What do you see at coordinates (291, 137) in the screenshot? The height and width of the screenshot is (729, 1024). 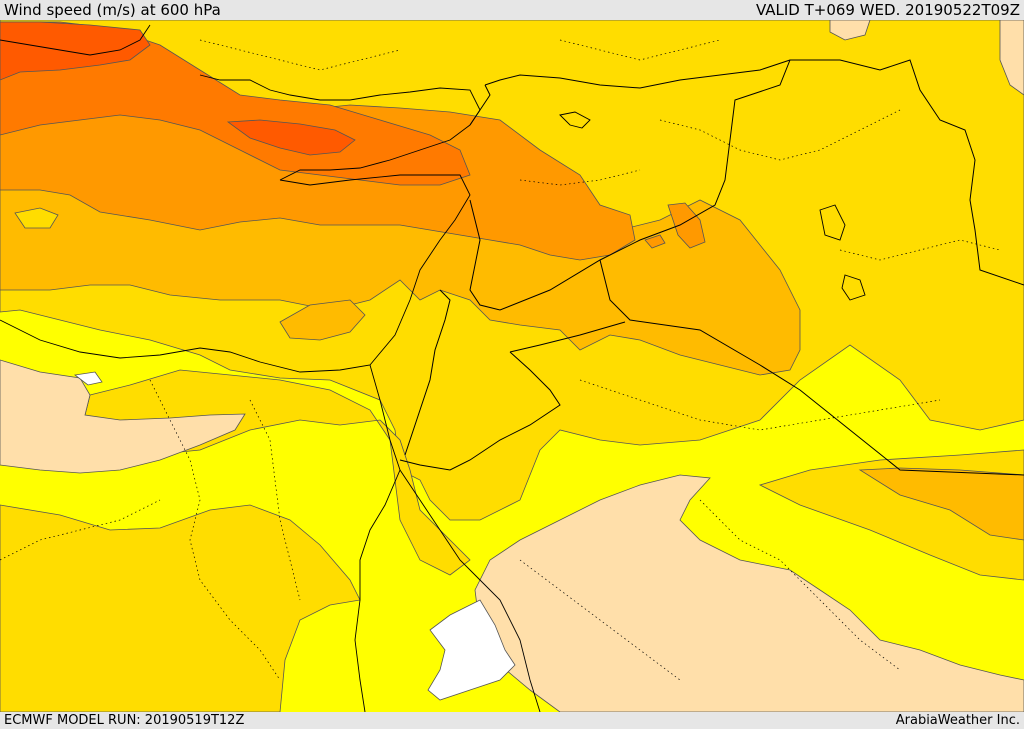 I see `band-gt35-central` at bounding box center [291, 137].